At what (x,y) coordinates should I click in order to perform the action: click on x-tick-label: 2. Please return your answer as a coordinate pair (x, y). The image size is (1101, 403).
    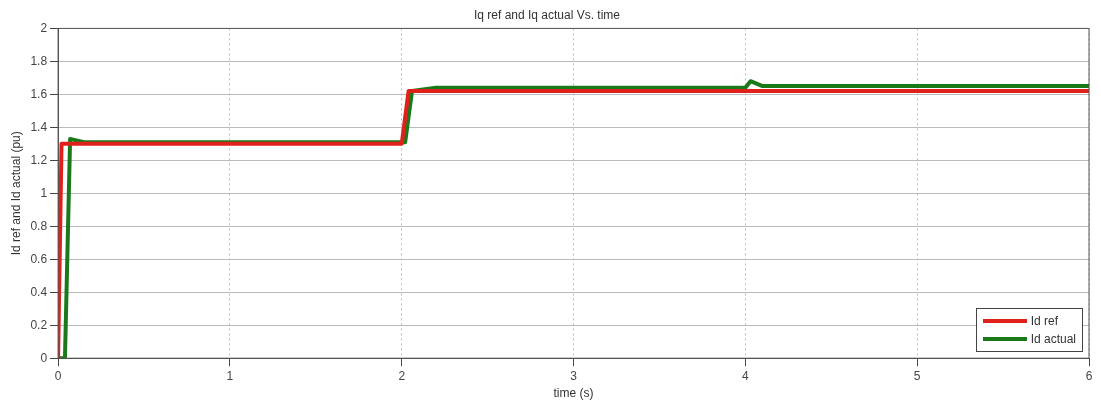
    Looking at the image, I should click on (402, 375).